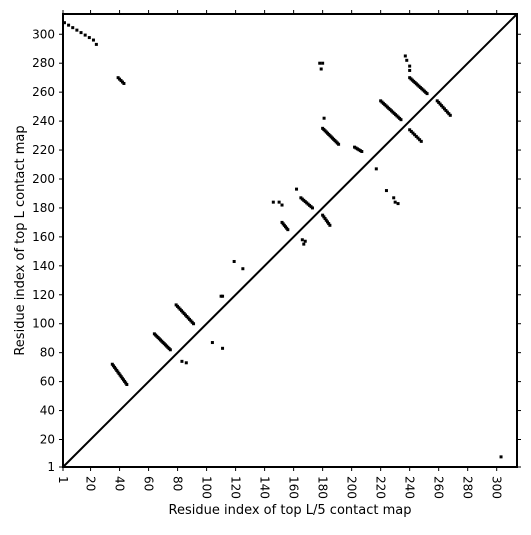 The width and height of the screenshot is (531, 535). What do you see at coordinates (47, 353) in the screenshot?
I see `y-tick-label: 80` at bounding box center [47, 353].